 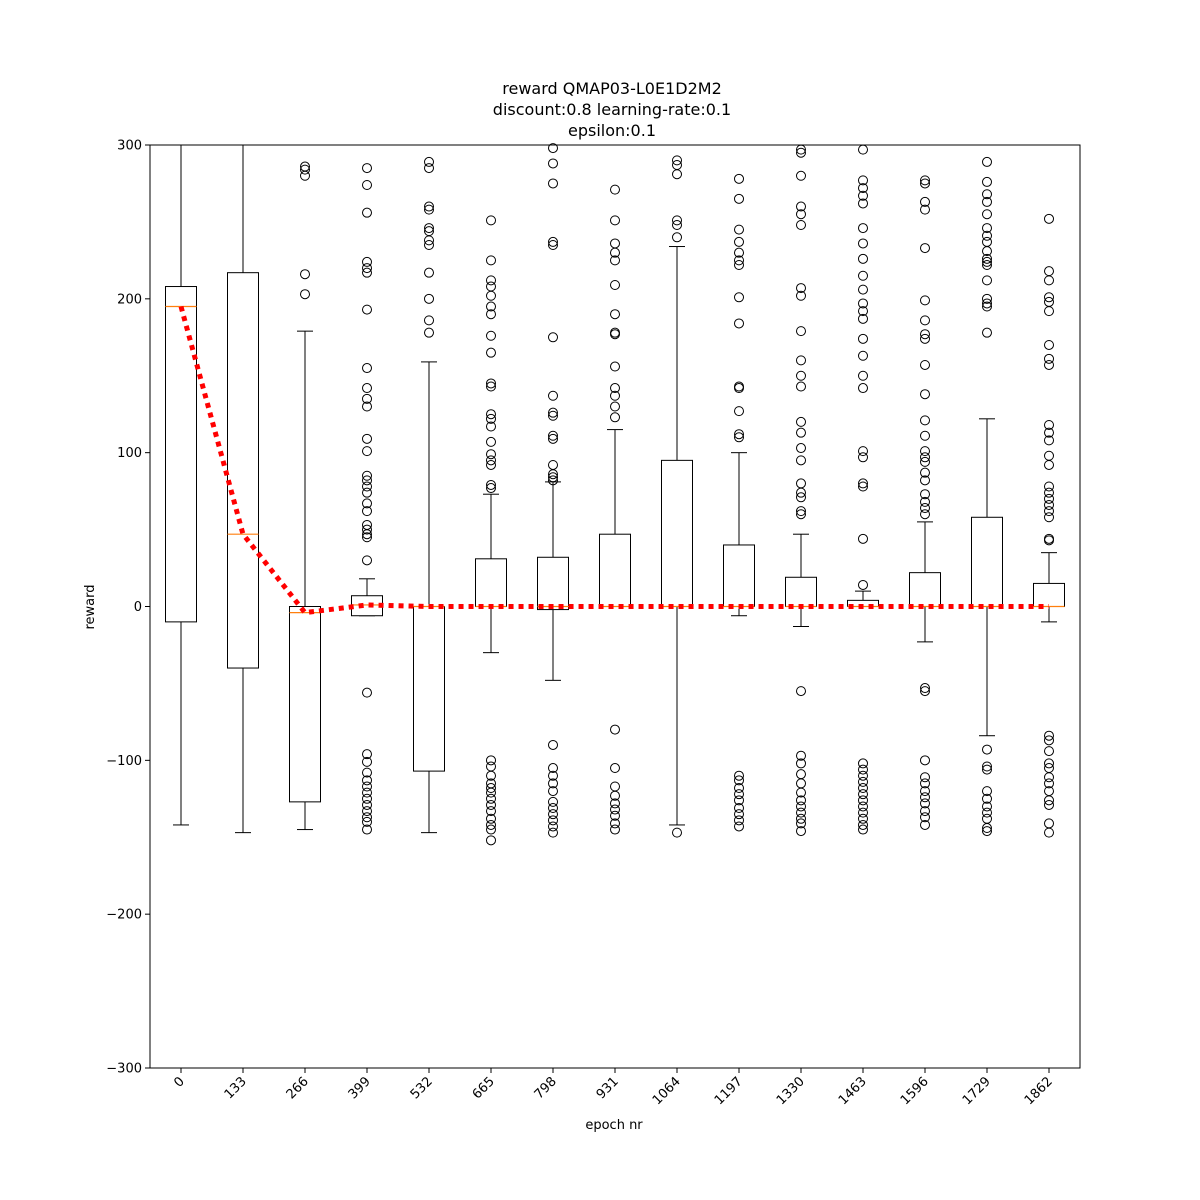 What do you see at coordinates (90, 606) in the screenshot?
I see `y-axis-label: reward` at bounding box center [90, 606].